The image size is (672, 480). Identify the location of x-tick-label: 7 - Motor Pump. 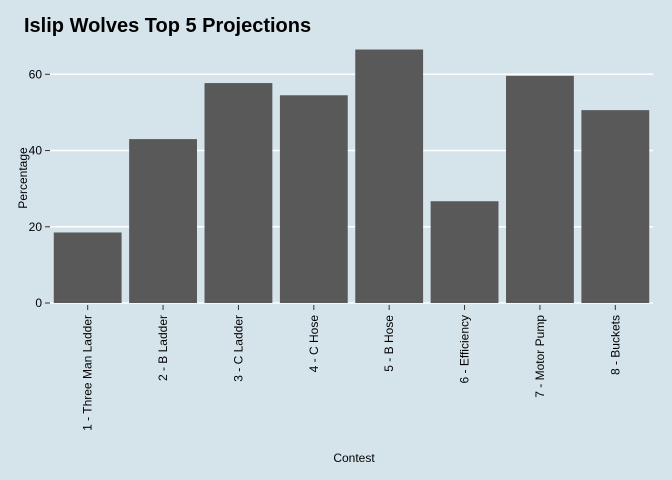
(540, 356).